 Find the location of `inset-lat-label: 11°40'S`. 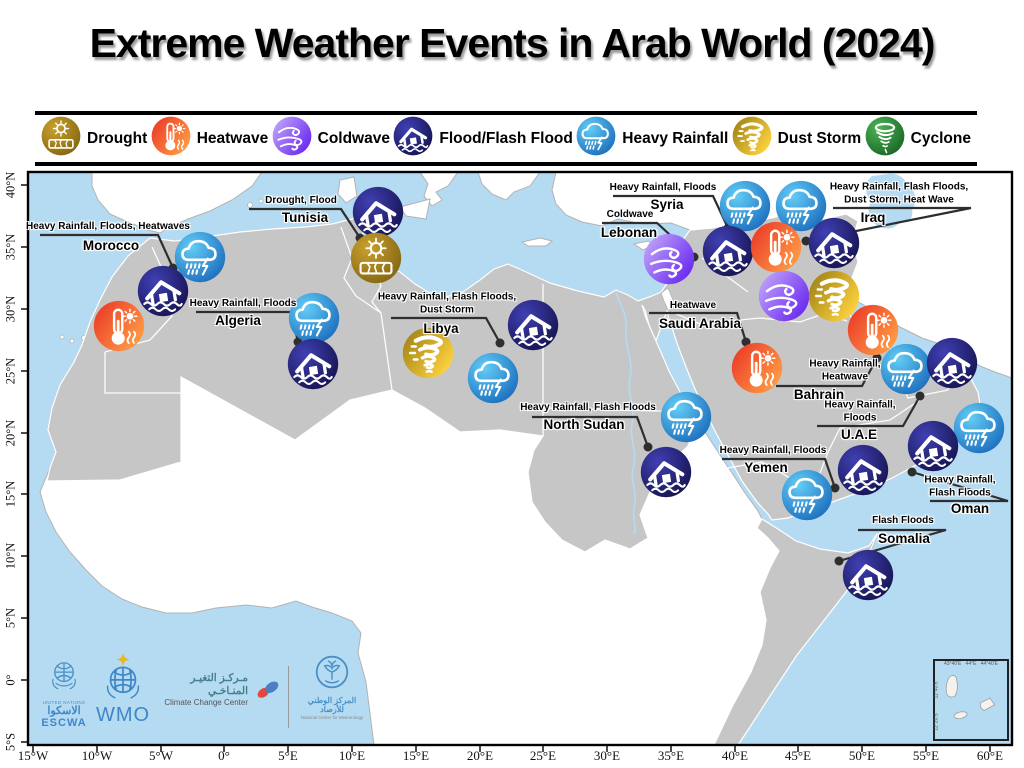

inset-lat-label: 11°40'S is located at coordinates (936, 690).